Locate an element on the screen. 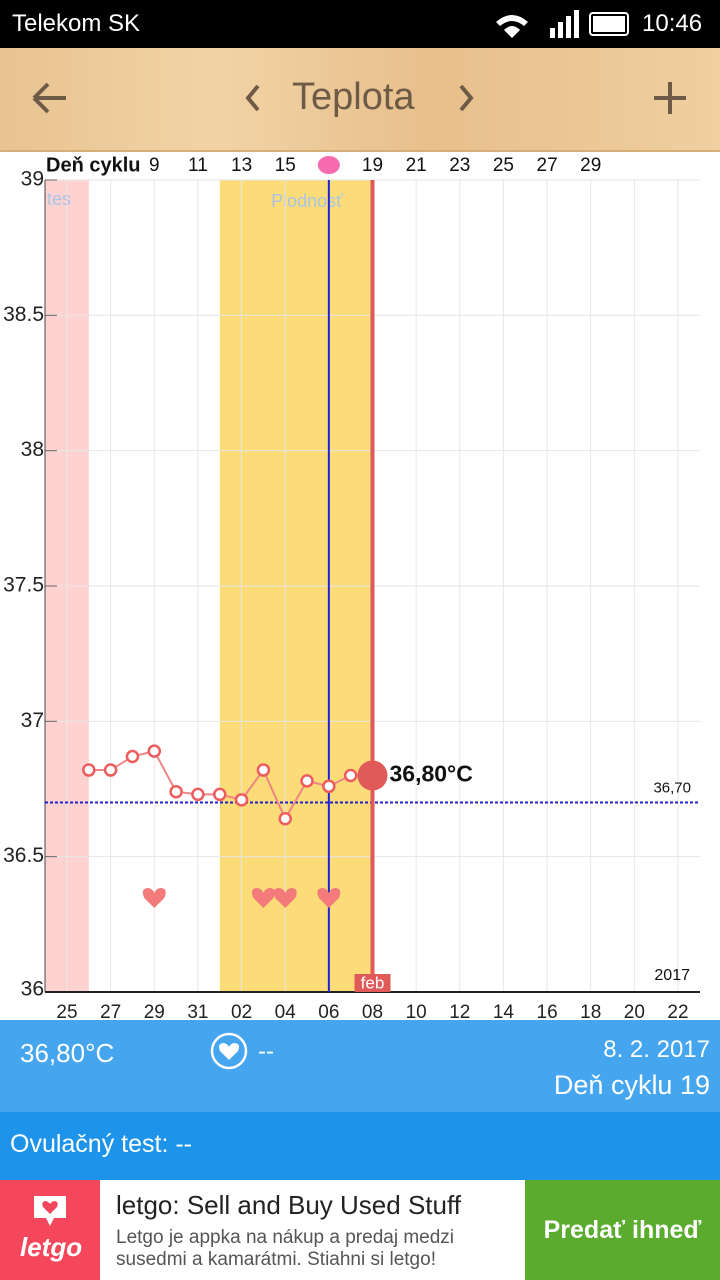 The image size is (720, 1280). cycle-tick-label: 11 is located at coordinates (198, 165).